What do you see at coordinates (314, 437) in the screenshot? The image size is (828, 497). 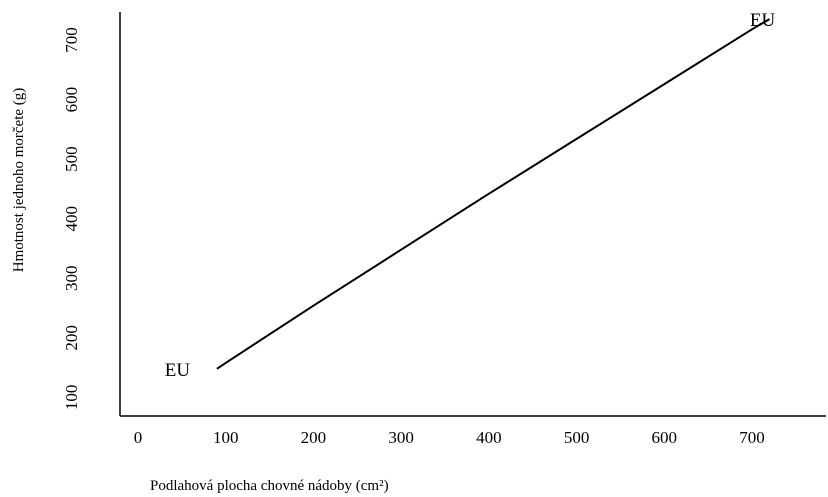 I see `x-tick-label: 200` at bounding box center [314, 437].